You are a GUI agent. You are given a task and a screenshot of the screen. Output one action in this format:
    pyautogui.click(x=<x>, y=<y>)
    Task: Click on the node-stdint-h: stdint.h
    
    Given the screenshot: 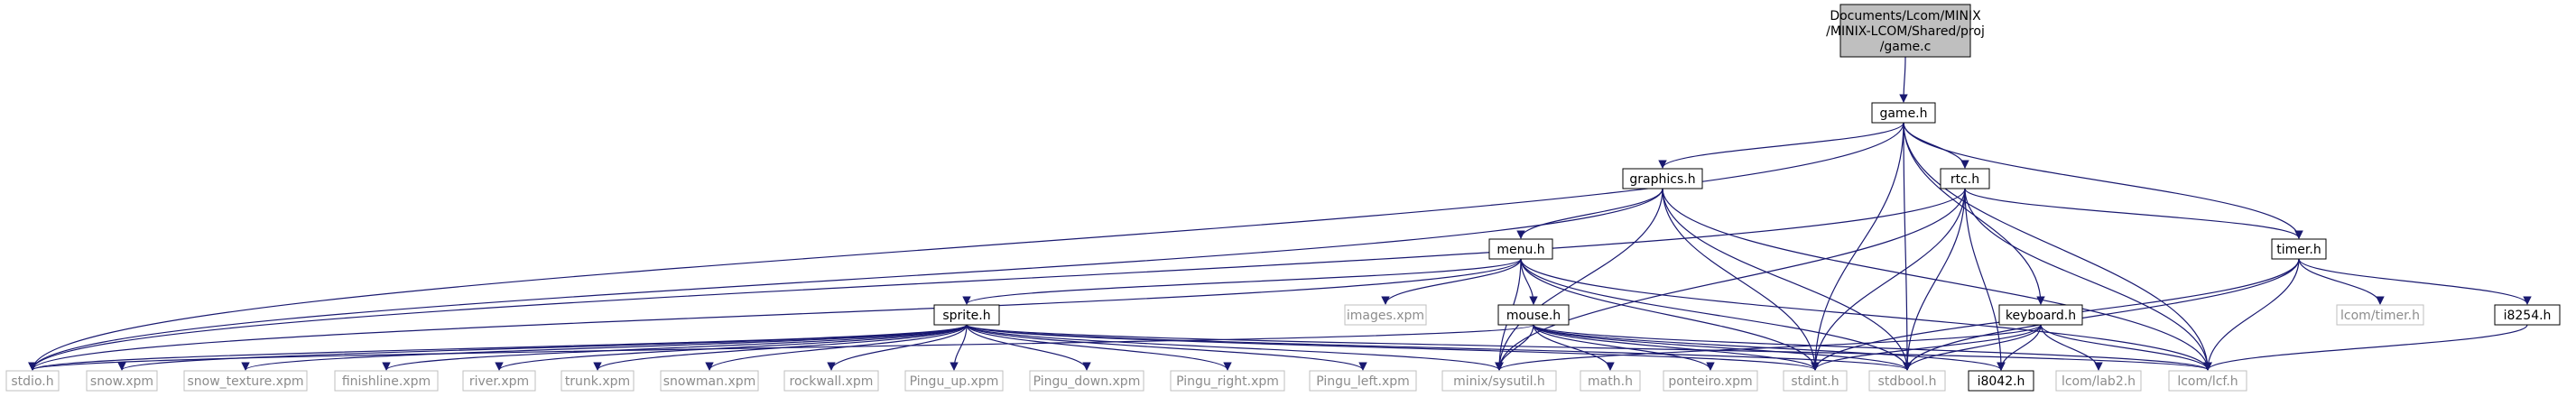 What is the action you would take?
    pyautogui.click(x=1815, y=381)
    